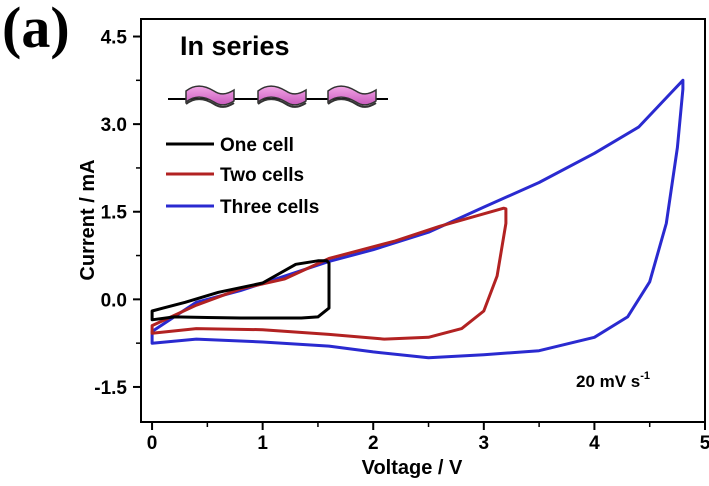  I want to click on series-one-cell, so click(240, 290).